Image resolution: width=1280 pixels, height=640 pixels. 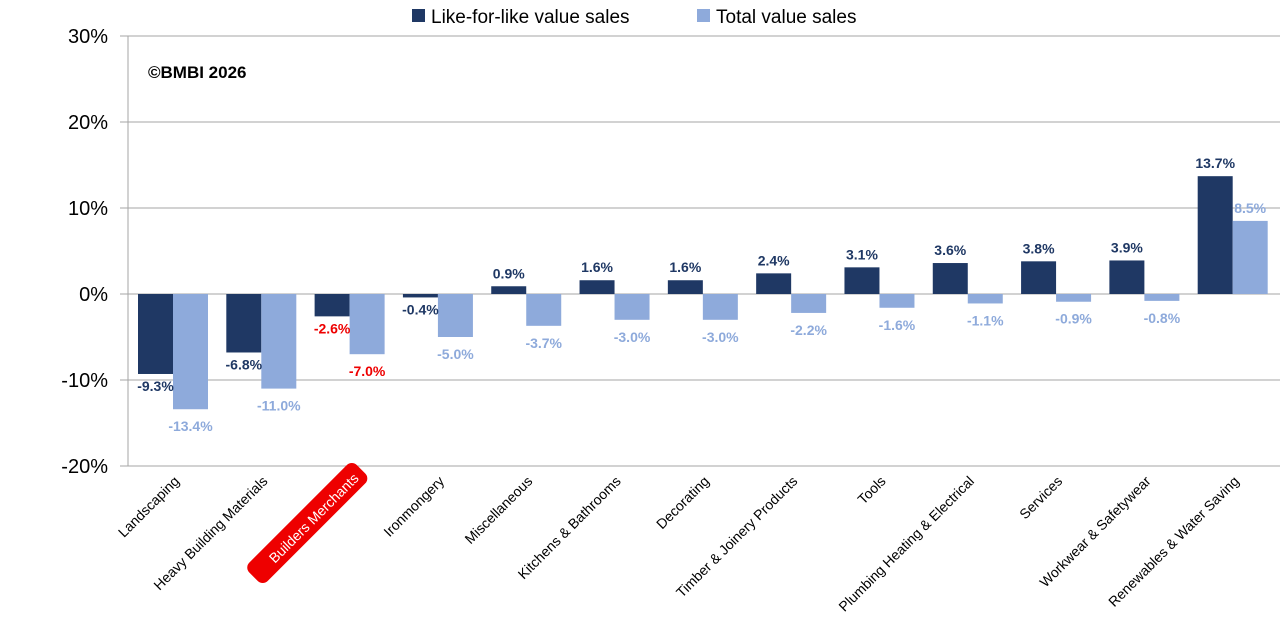 What do you see at coordinates (88, 123) in the screenshot?
I see `y-tick-label: 20%` at bounding box center [88, 123].